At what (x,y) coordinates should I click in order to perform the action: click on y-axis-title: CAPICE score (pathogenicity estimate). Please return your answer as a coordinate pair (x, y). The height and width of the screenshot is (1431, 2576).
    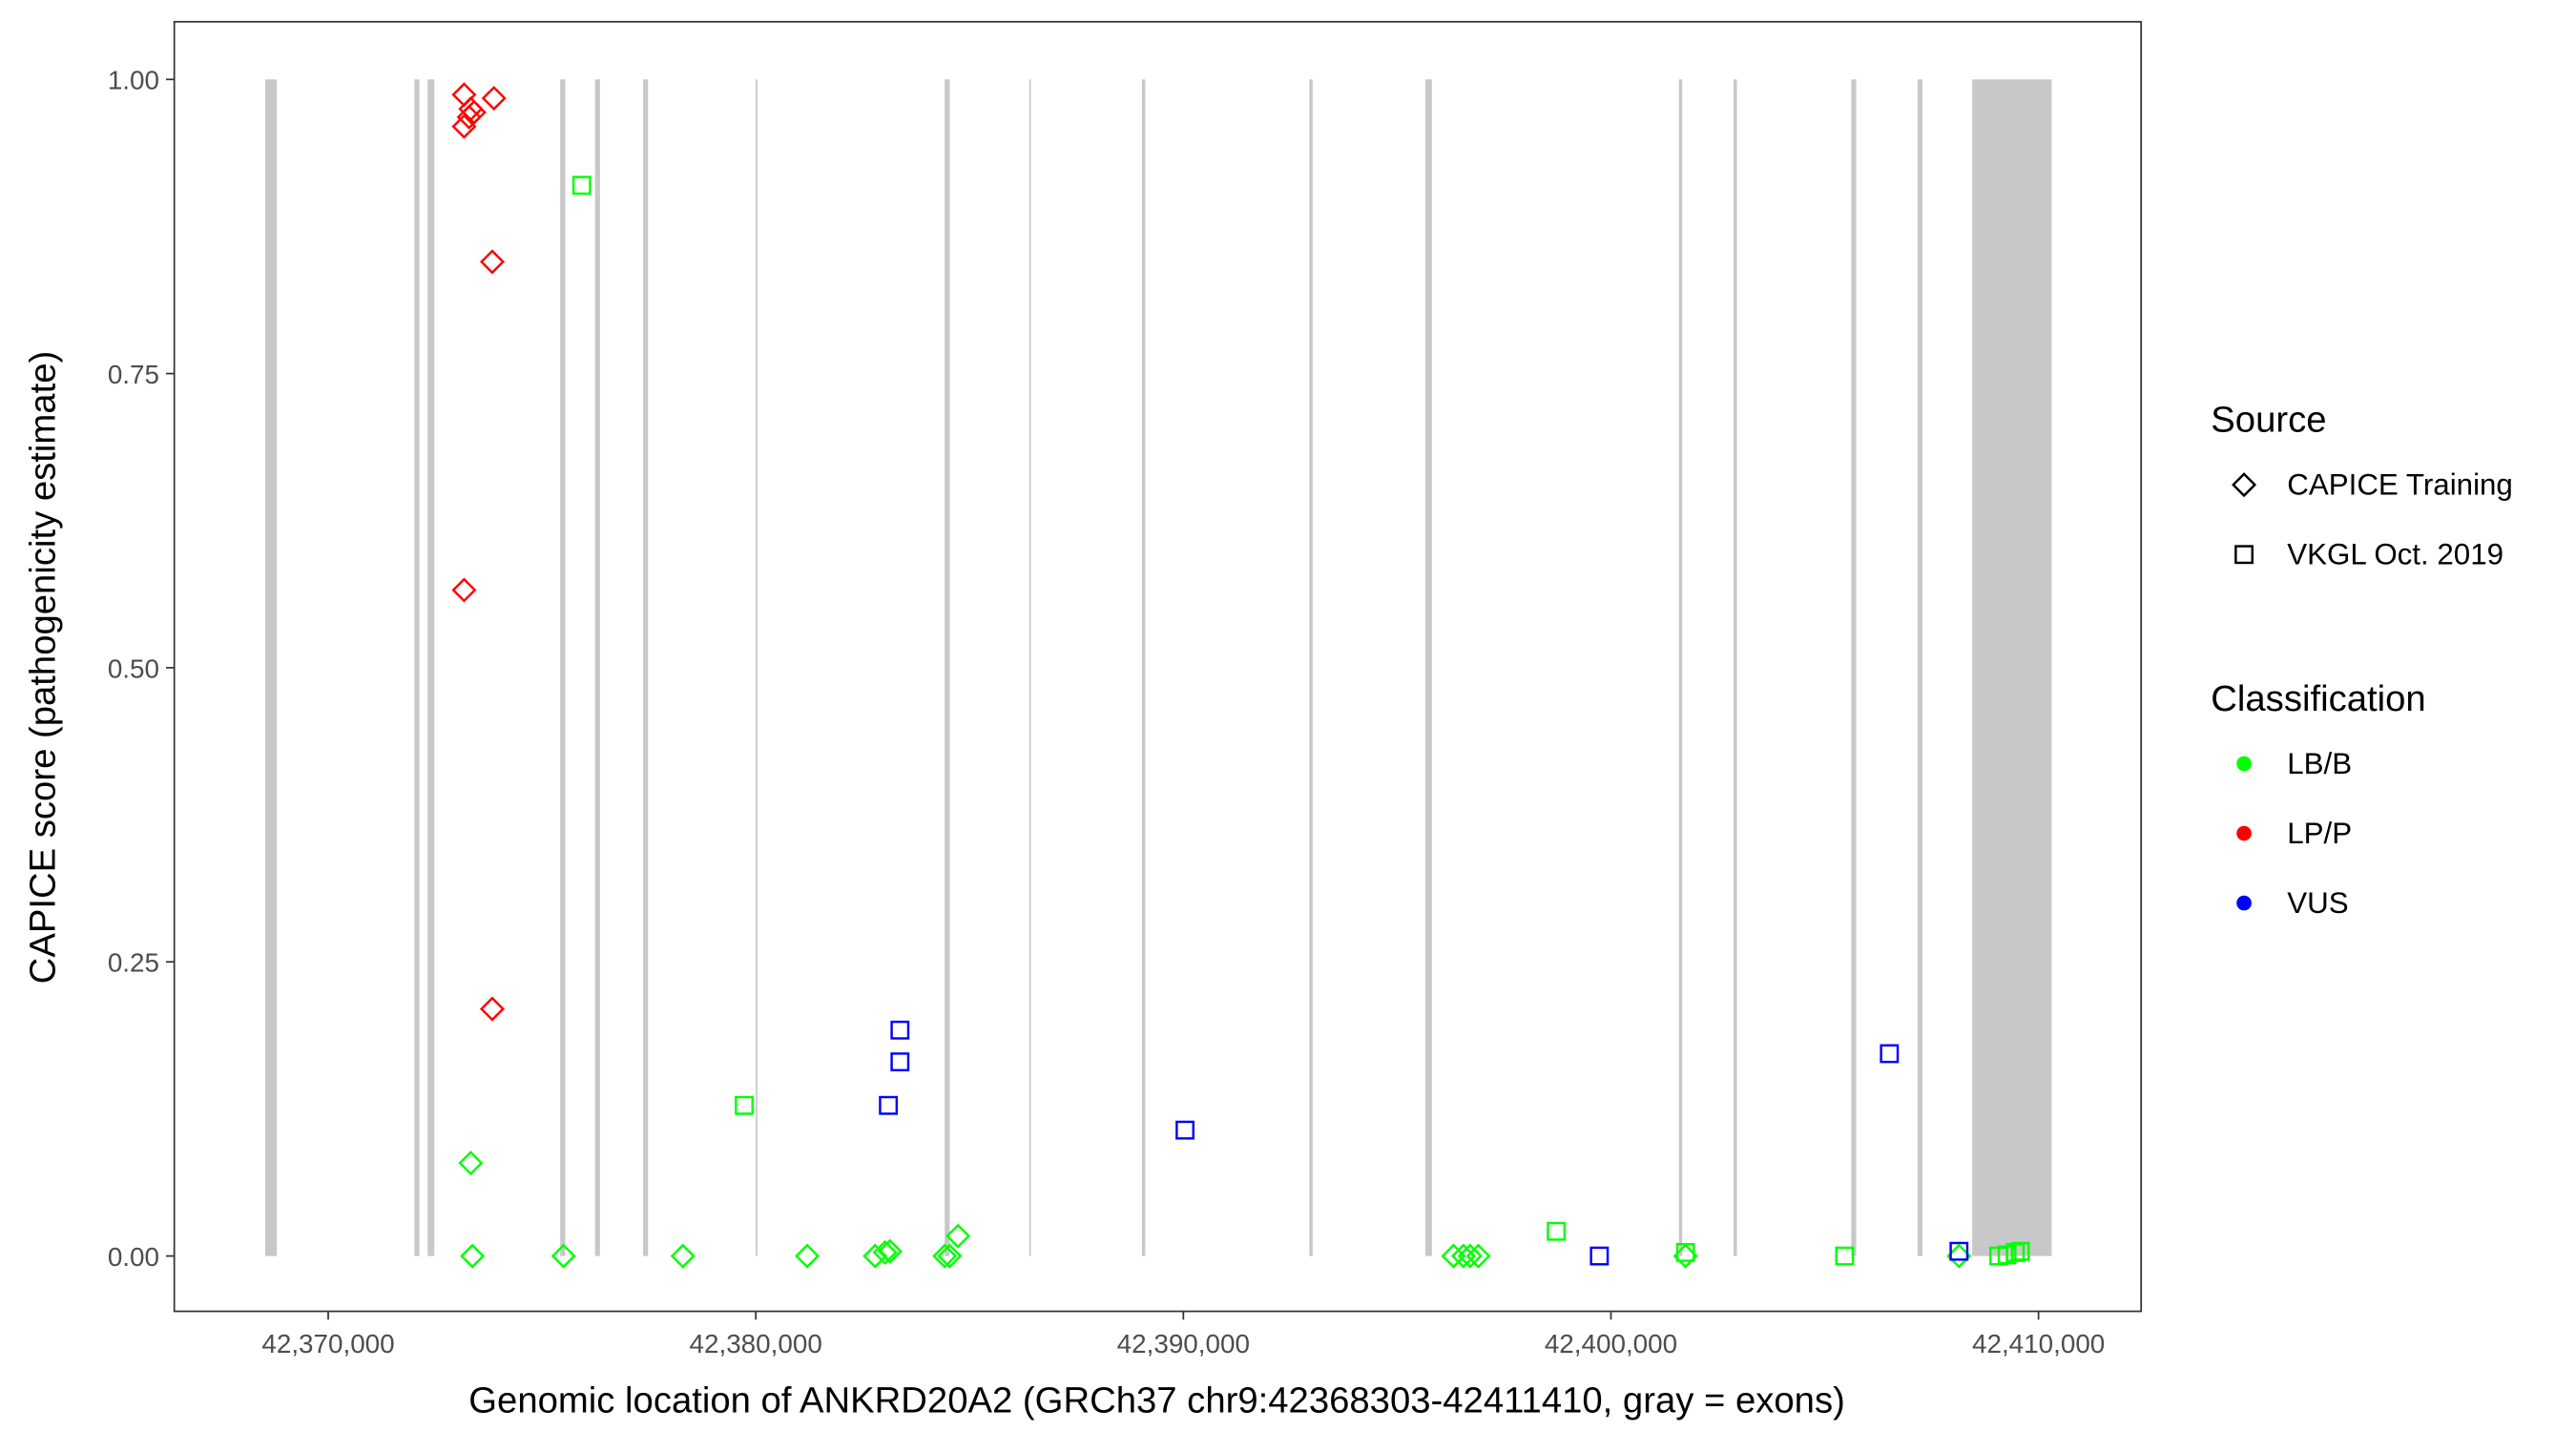
    Looking at the image, I should click on (42, 668).